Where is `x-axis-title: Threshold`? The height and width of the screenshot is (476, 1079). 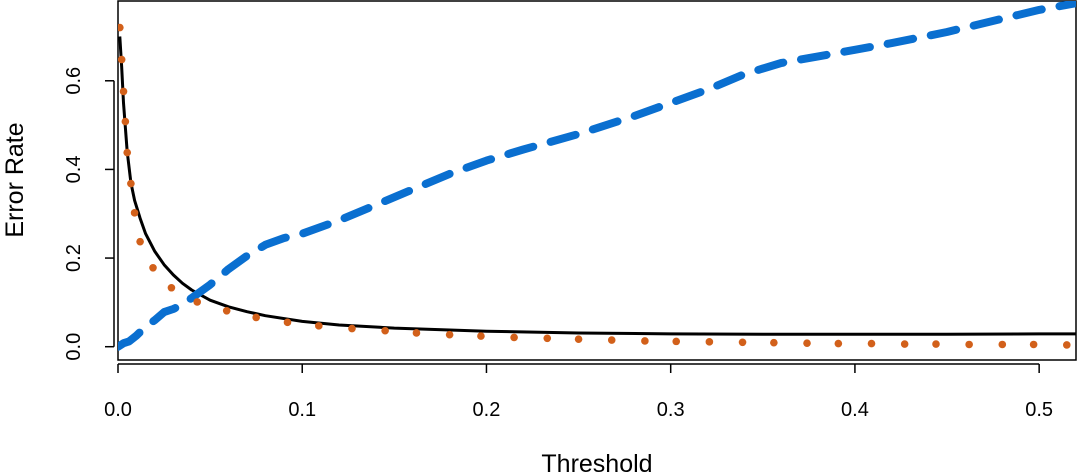 x-axis-title: Threshold is located at coordinates (596, 463).